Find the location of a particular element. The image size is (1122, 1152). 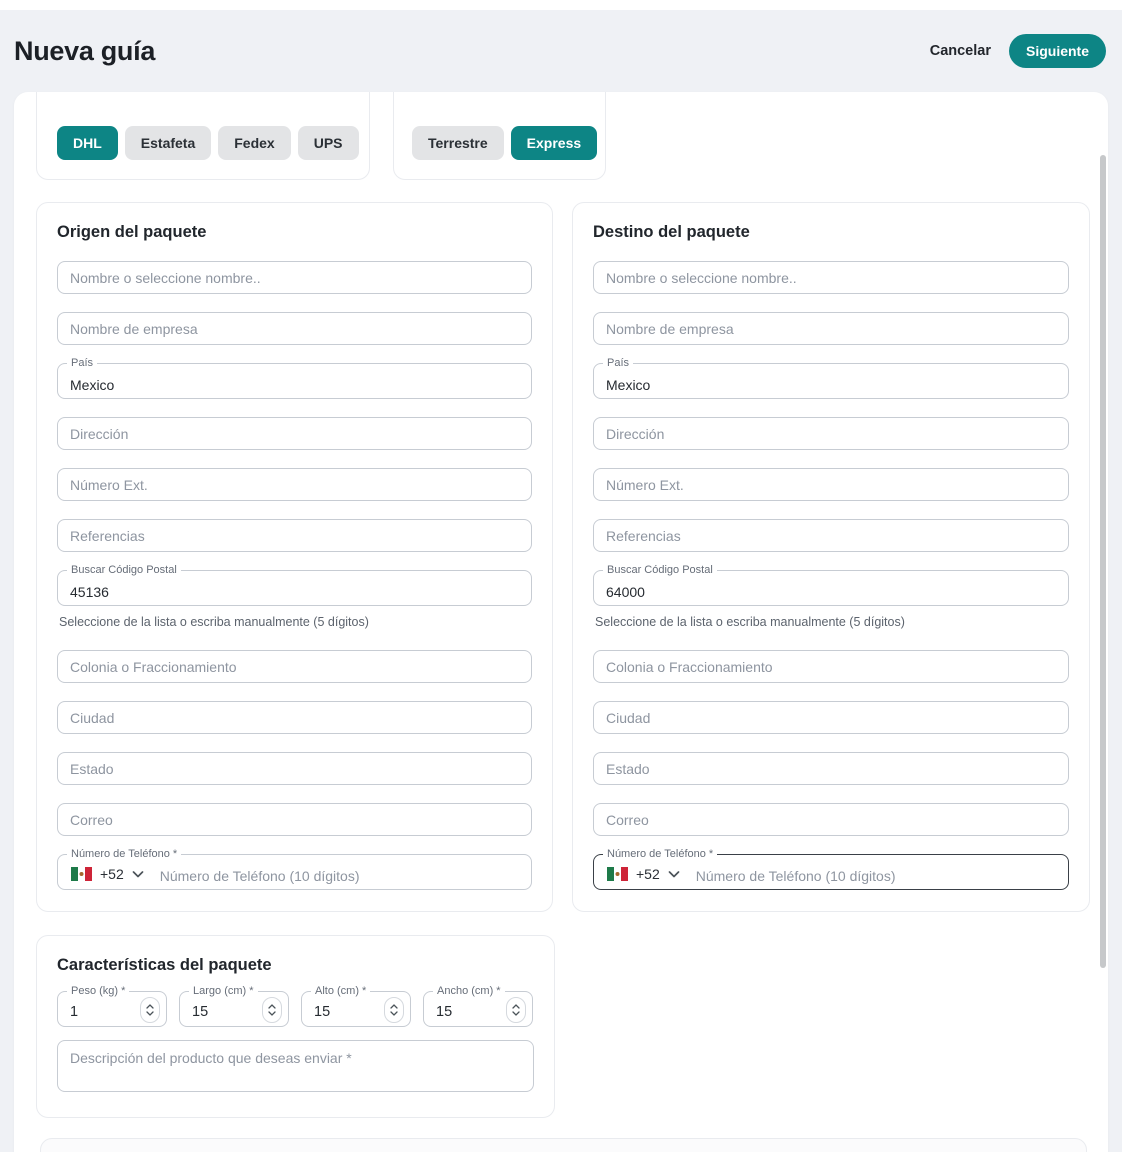

origin-colonia-input is located at coordinates (294, 666).